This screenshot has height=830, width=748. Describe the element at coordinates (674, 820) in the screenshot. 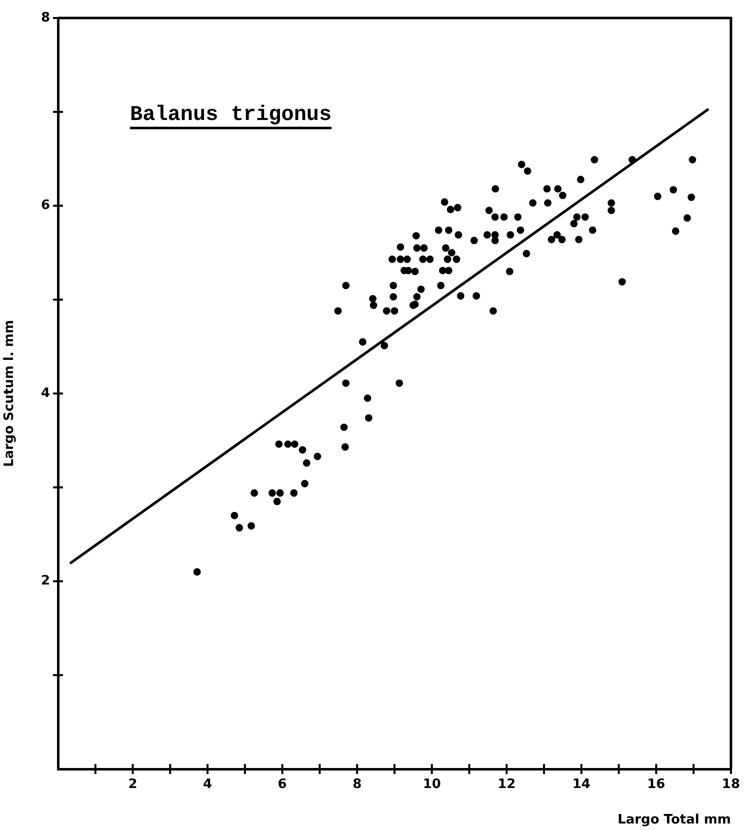

I see `x-axis-title: Largo Total mm` at that location.